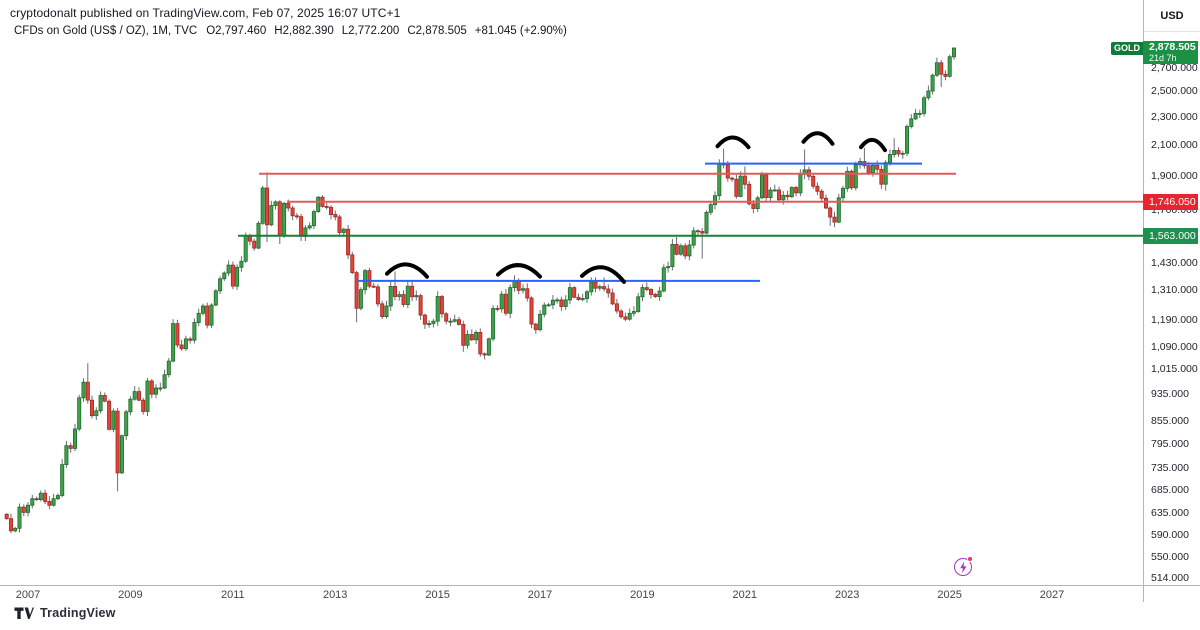  I want to click on current-price-value: 2,878.505, so click(1172, 47).